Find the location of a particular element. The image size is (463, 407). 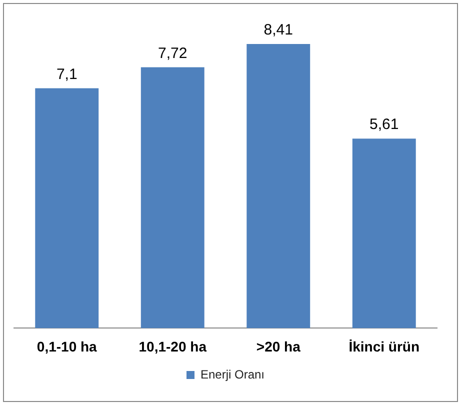

data-label: 7,72 is located at coordinates (173, 53).